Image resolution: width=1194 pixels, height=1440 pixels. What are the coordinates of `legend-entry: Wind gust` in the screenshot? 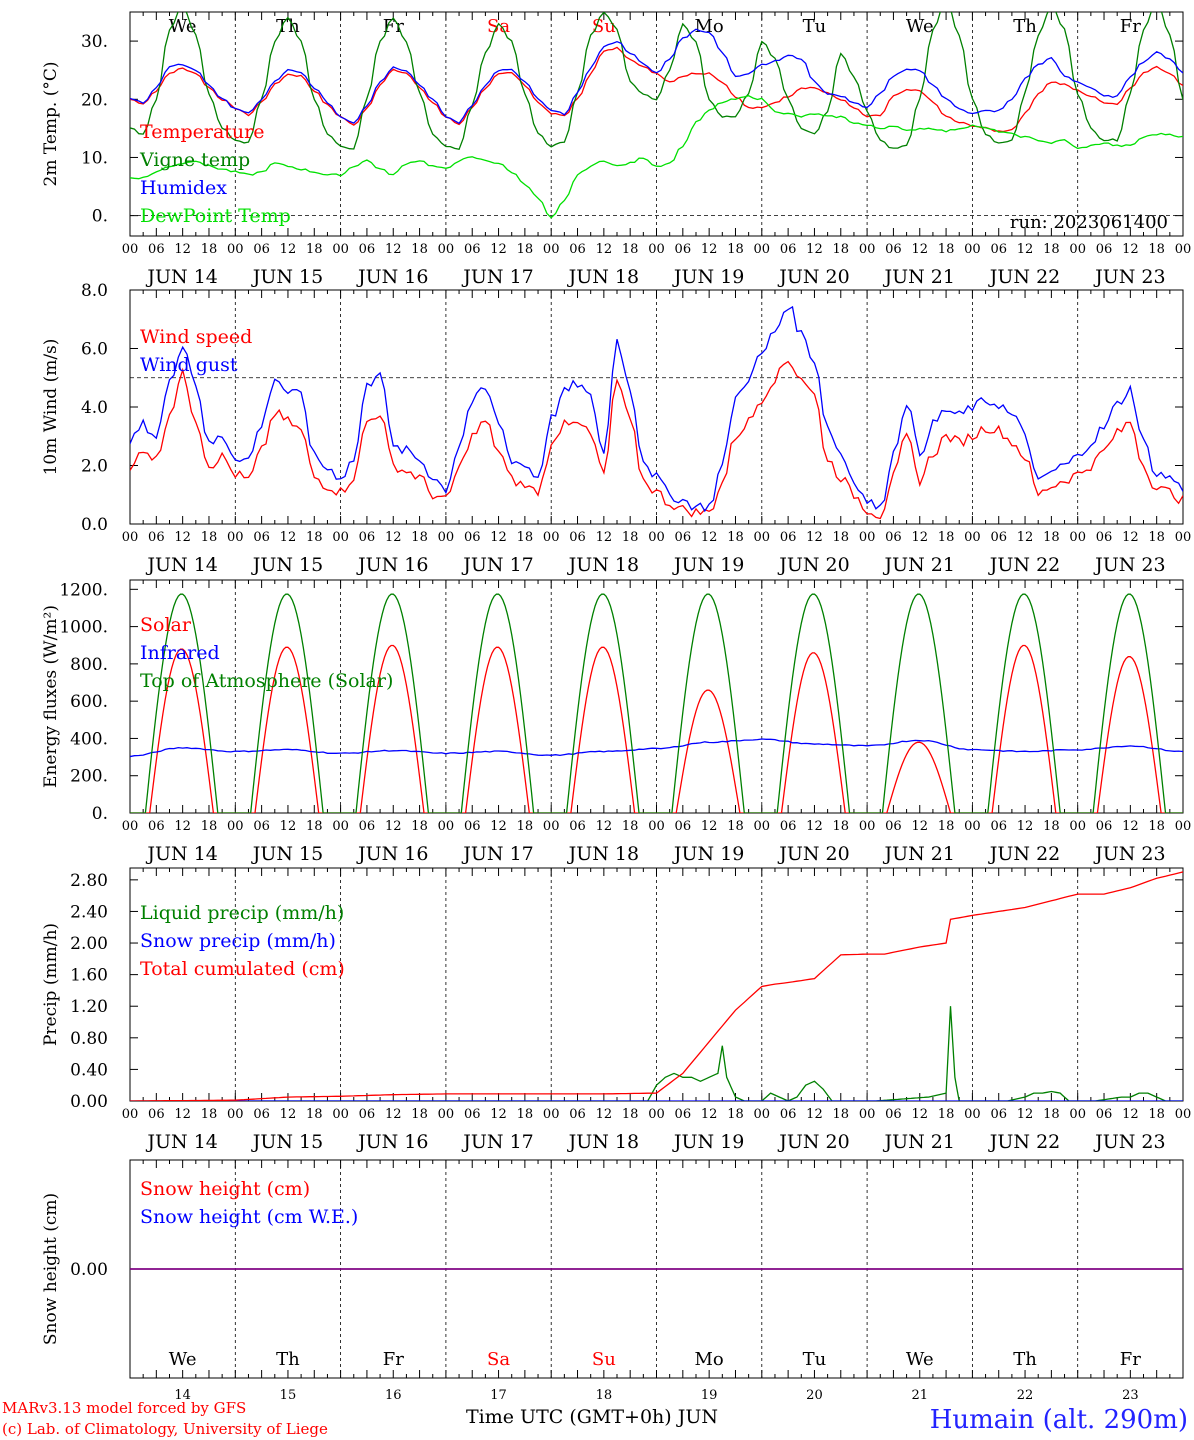 It's located at (189, 365).